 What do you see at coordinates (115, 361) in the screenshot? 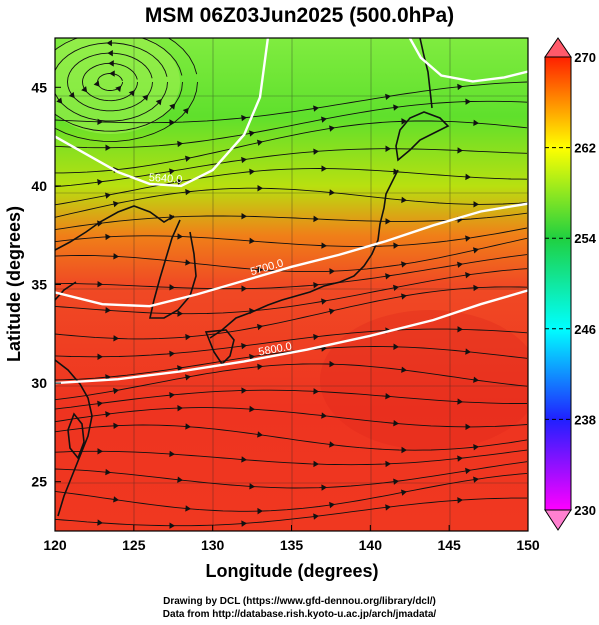
I see `coastline-china` at bounding box center [115, 361].